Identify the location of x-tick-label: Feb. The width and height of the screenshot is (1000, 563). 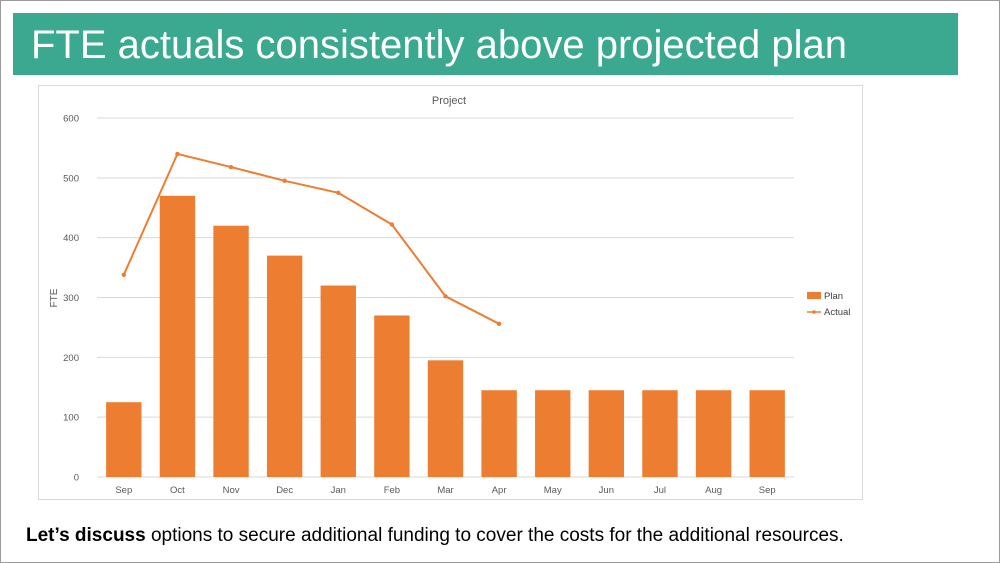
(392, 490).